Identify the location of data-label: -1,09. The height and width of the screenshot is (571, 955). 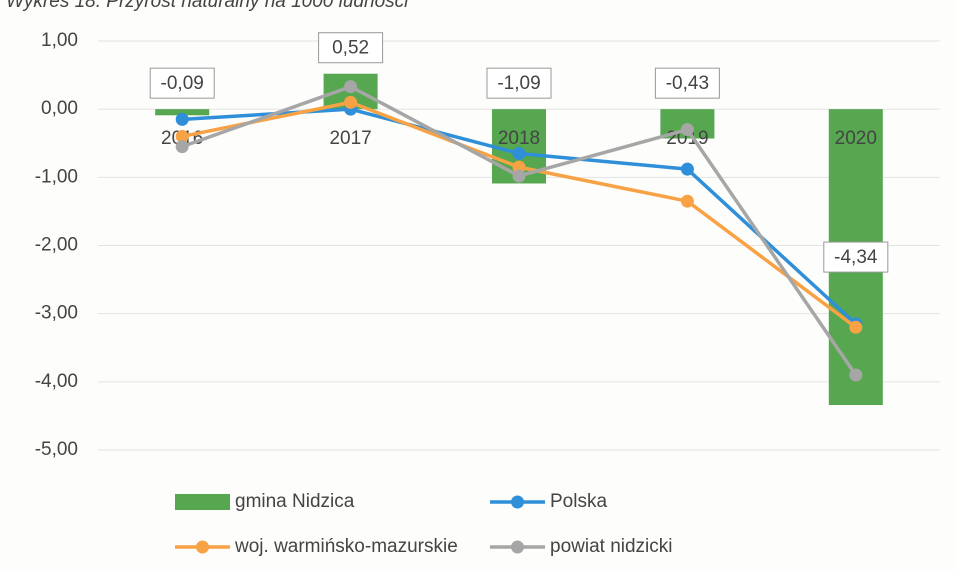
(519, 83).